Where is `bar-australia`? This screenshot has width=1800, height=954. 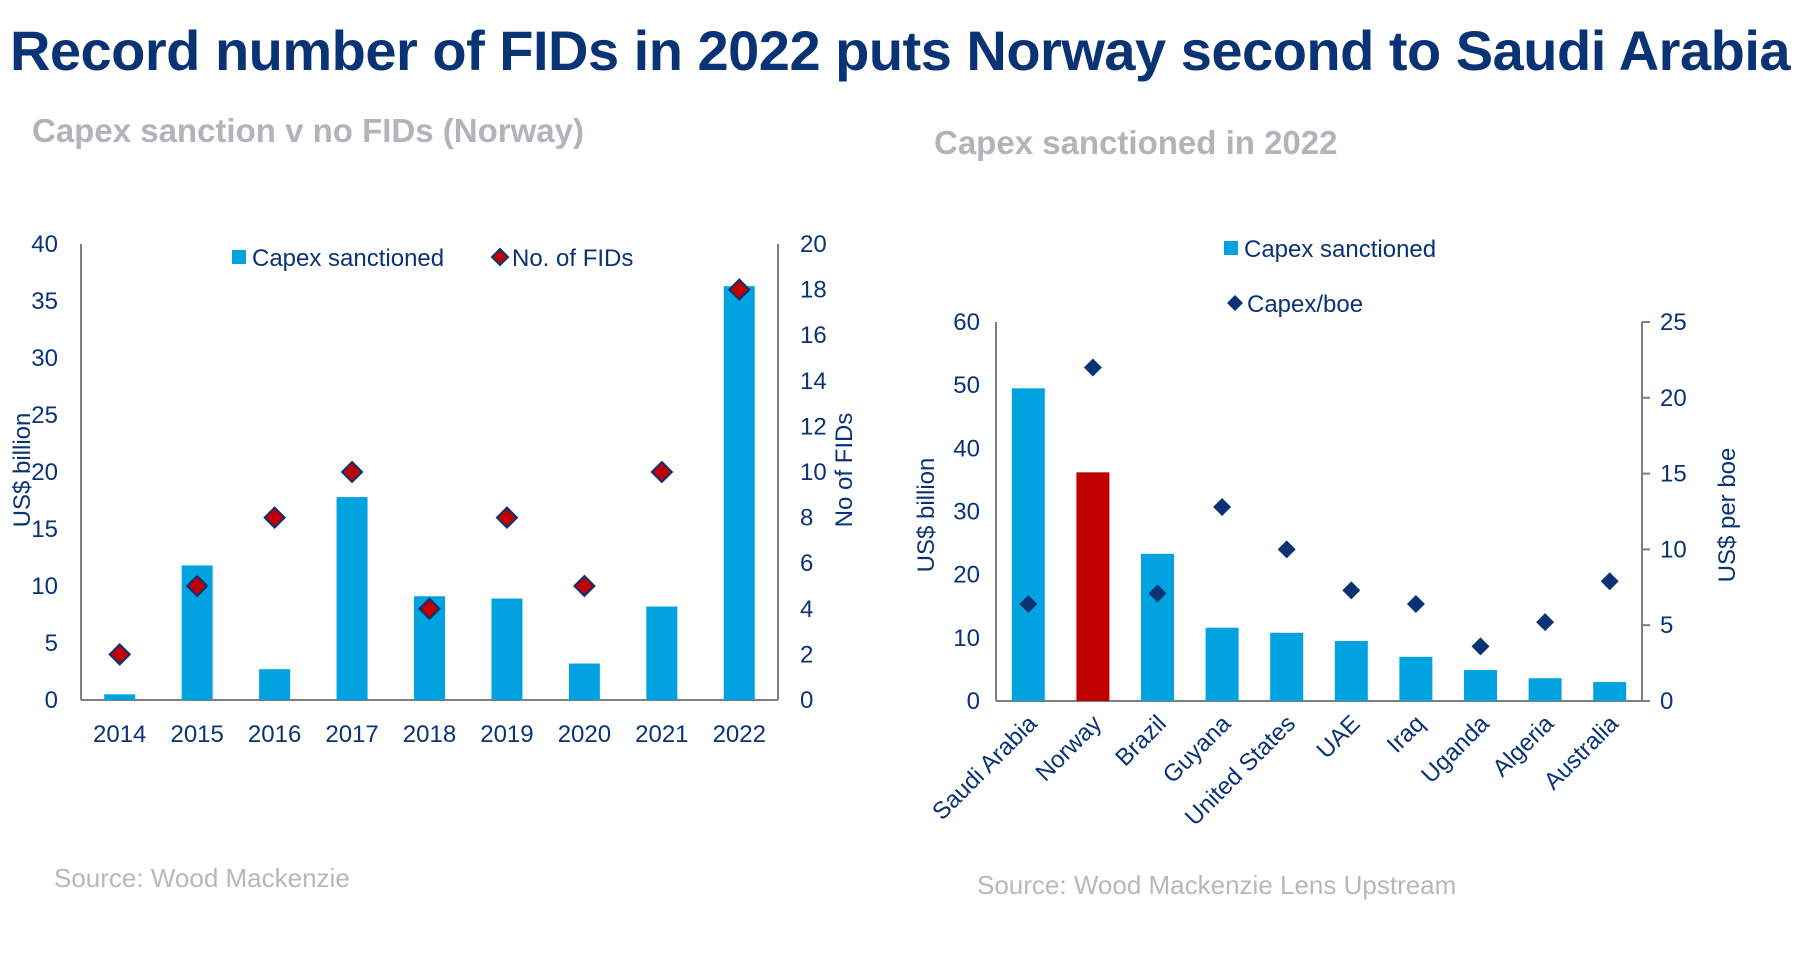
bar-australia is located at coordinates (1610, 691).